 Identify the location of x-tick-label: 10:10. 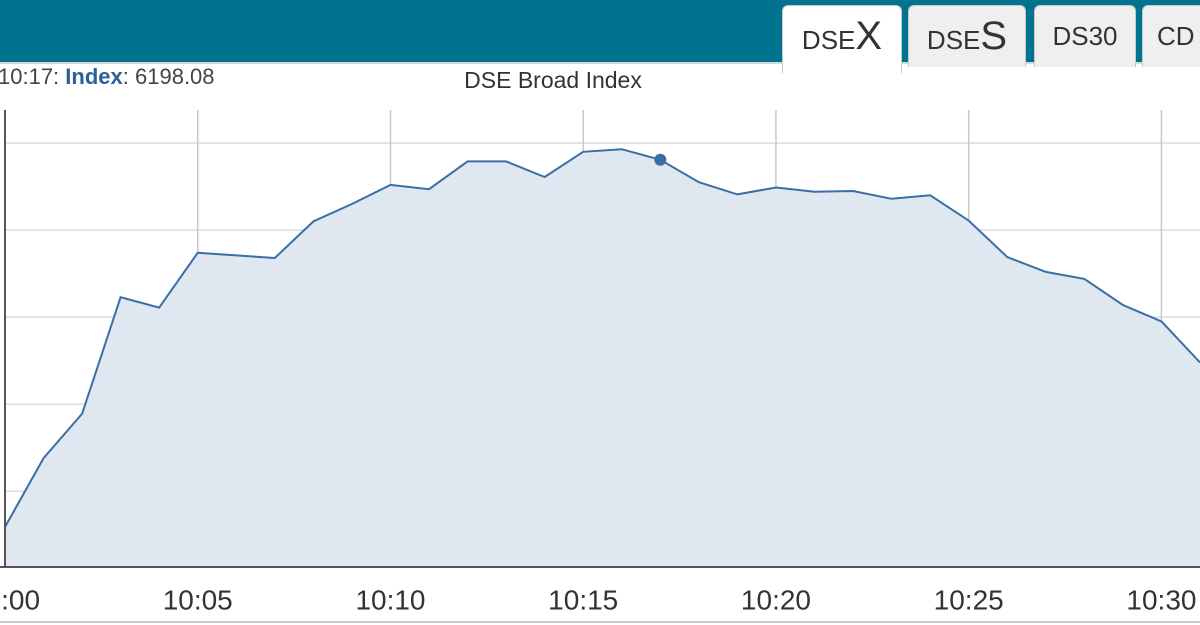
(390, 599).